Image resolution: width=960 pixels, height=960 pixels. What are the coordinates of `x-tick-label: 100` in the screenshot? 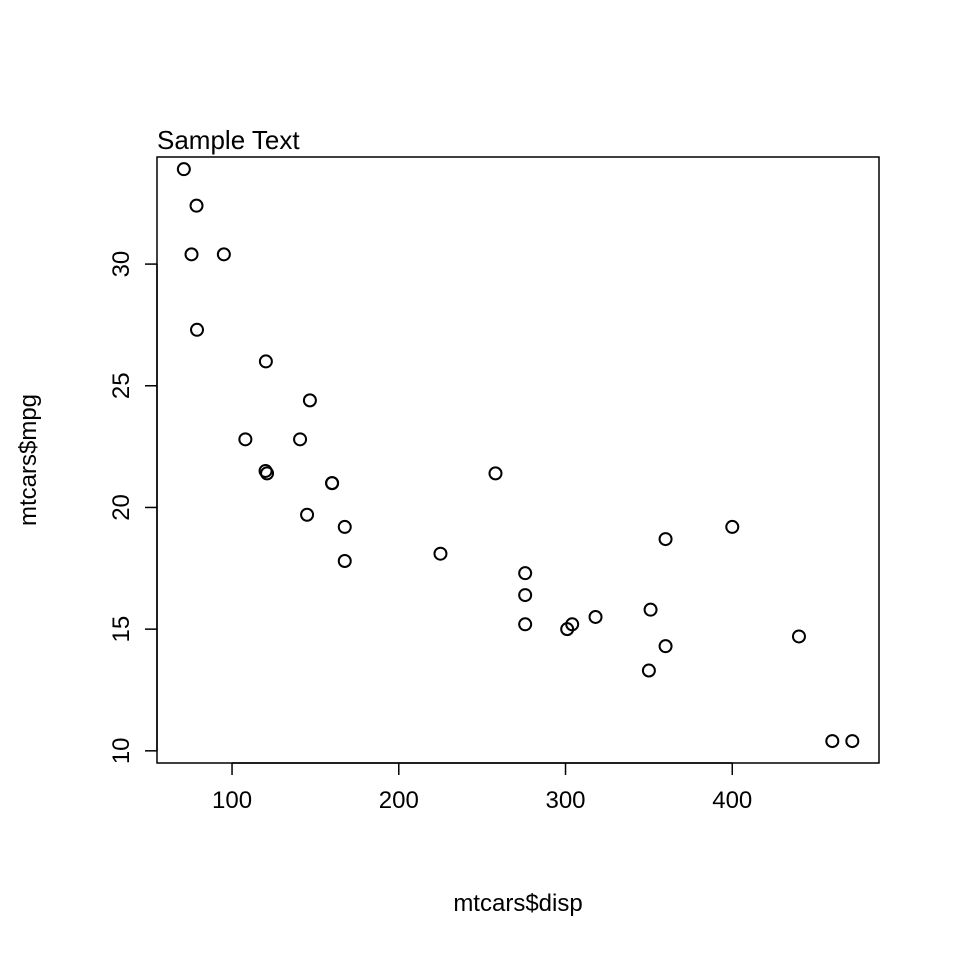 It's located at (232, 800).